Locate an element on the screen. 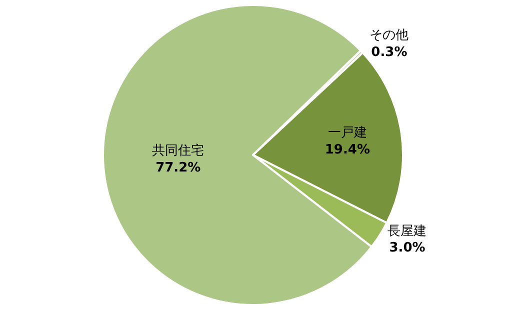  data-label: 0.3% is located at coordinates (389, 52).